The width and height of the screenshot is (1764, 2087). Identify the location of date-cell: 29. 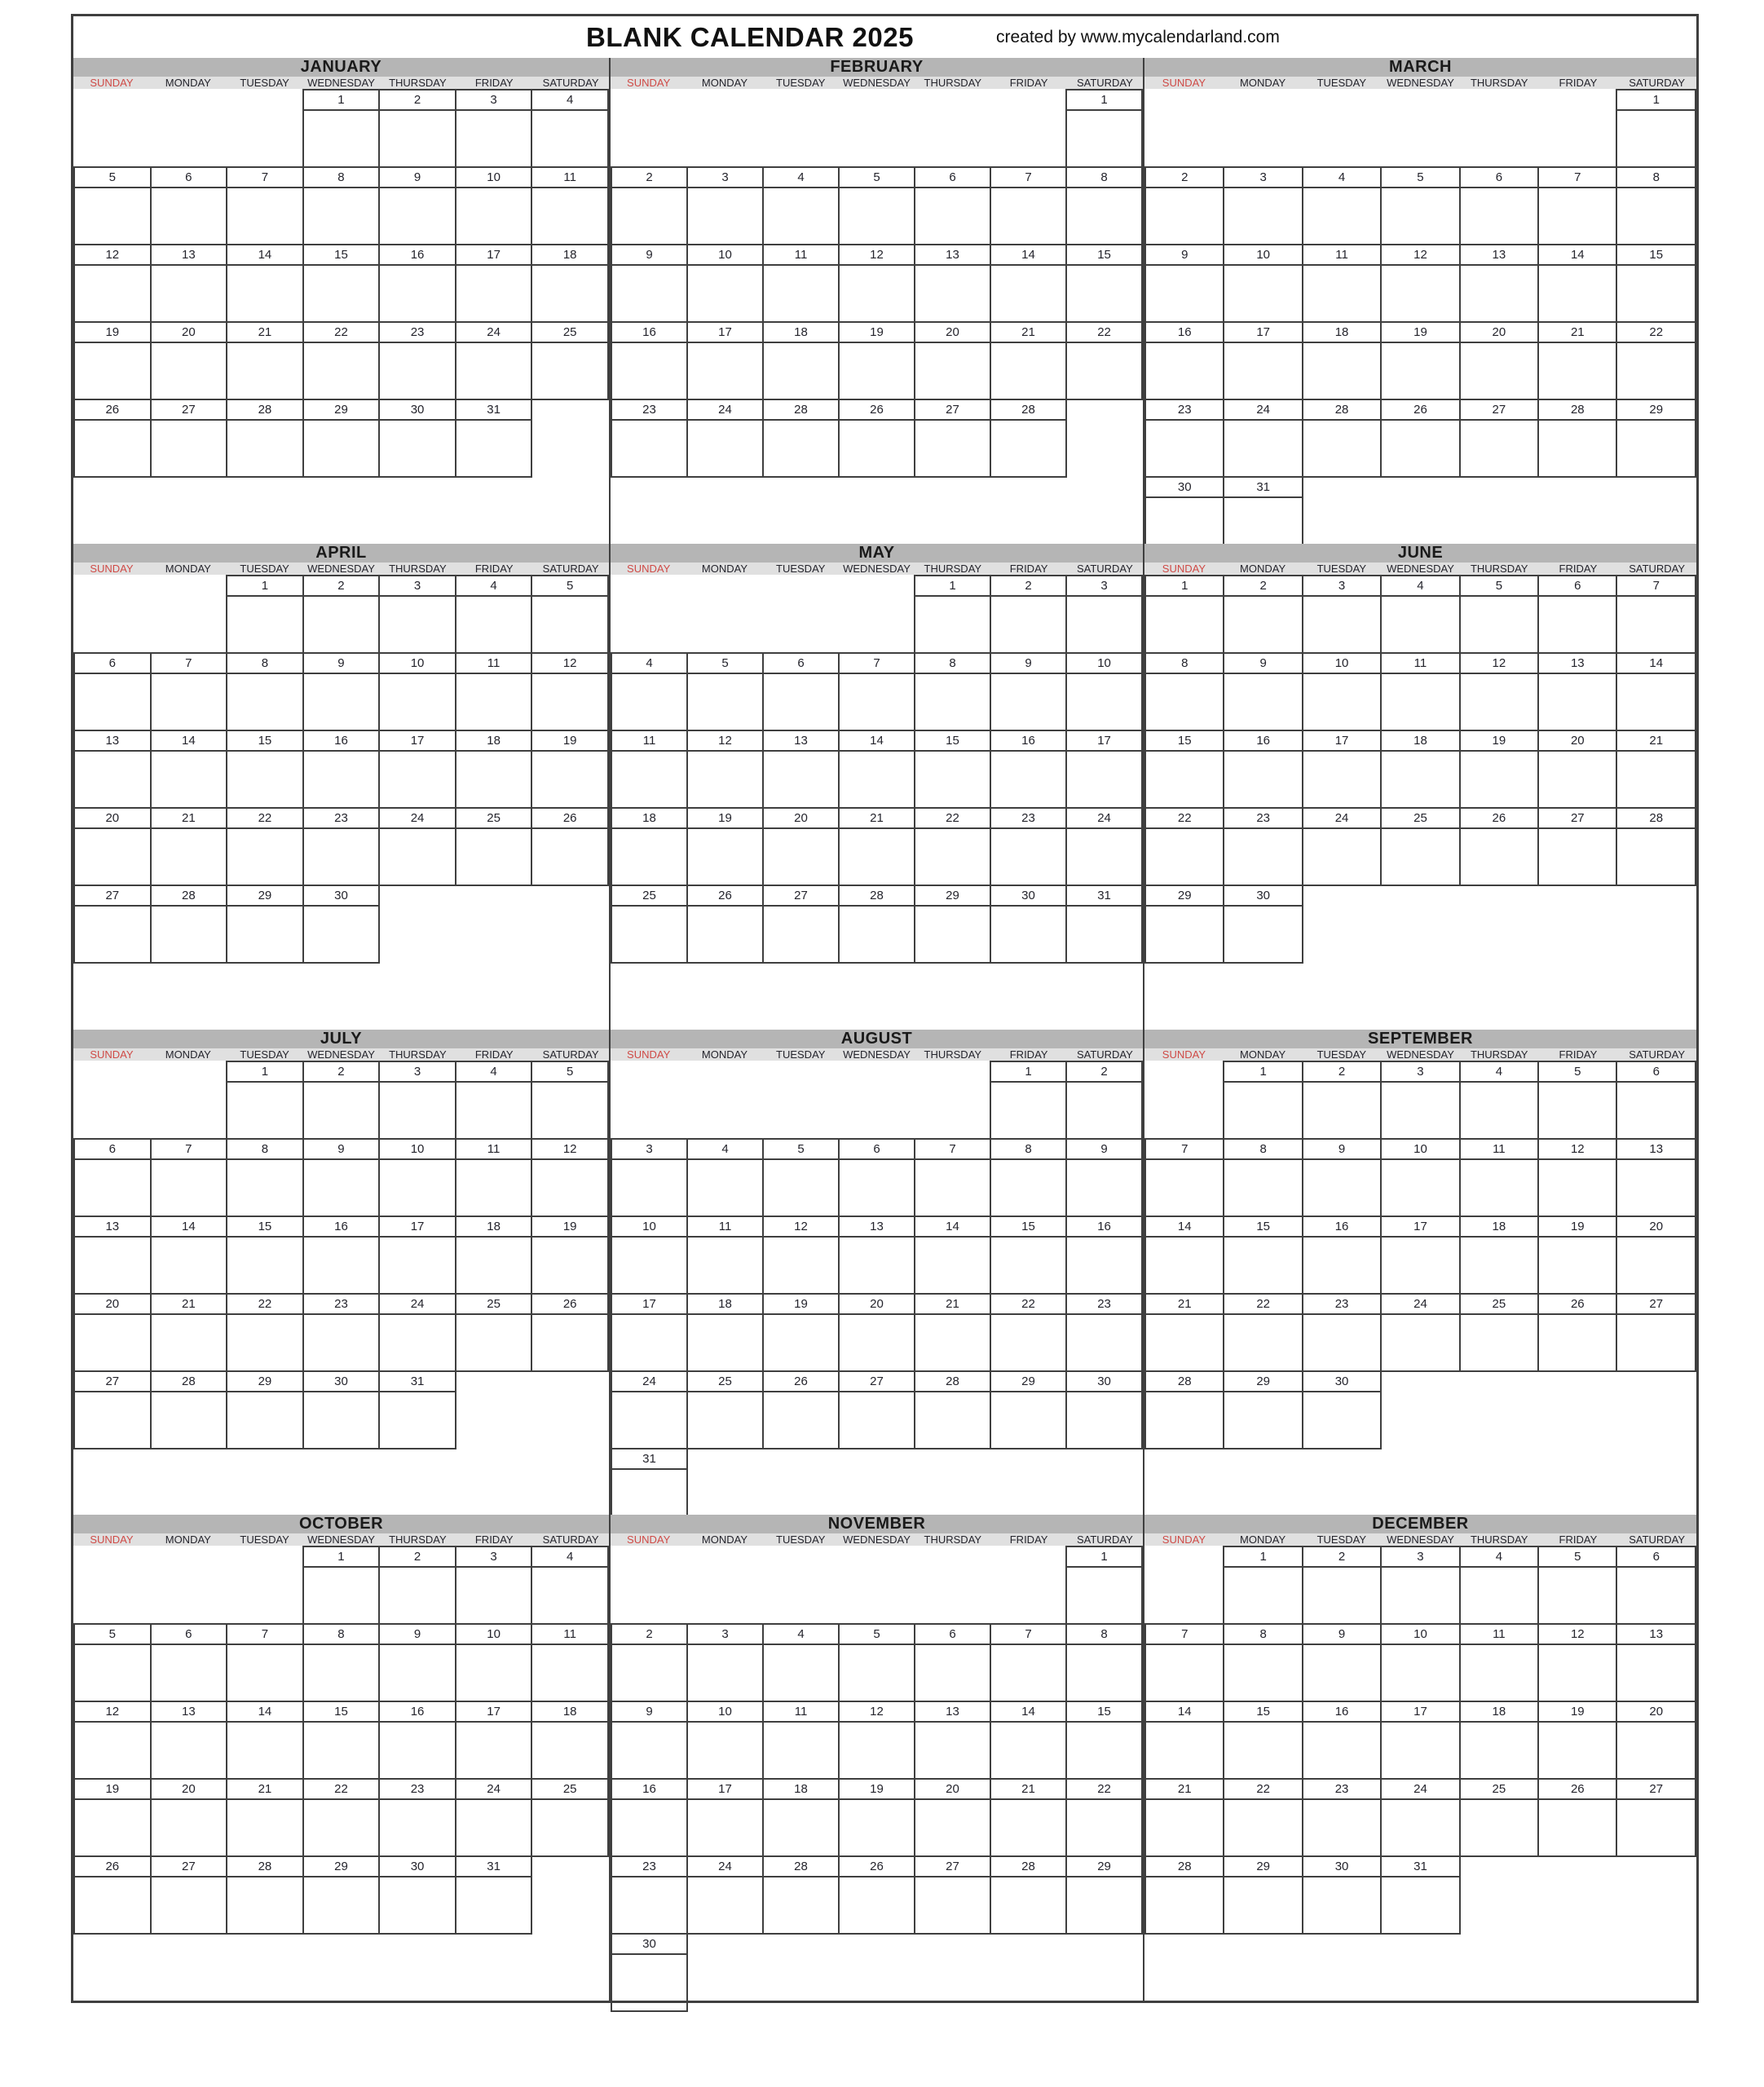
(1104, 1866).